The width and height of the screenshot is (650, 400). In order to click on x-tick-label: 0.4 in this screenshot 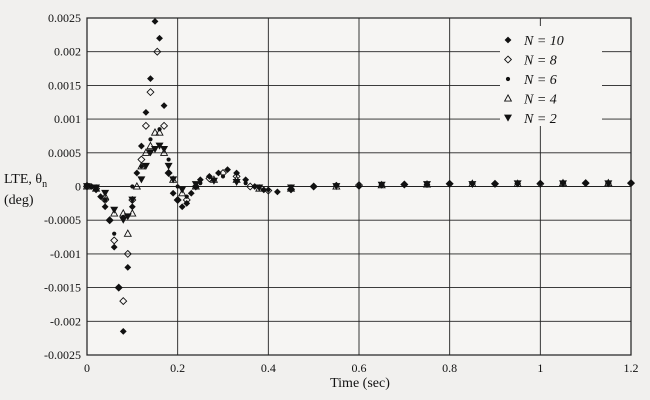, I will do `click(268, 368)`.